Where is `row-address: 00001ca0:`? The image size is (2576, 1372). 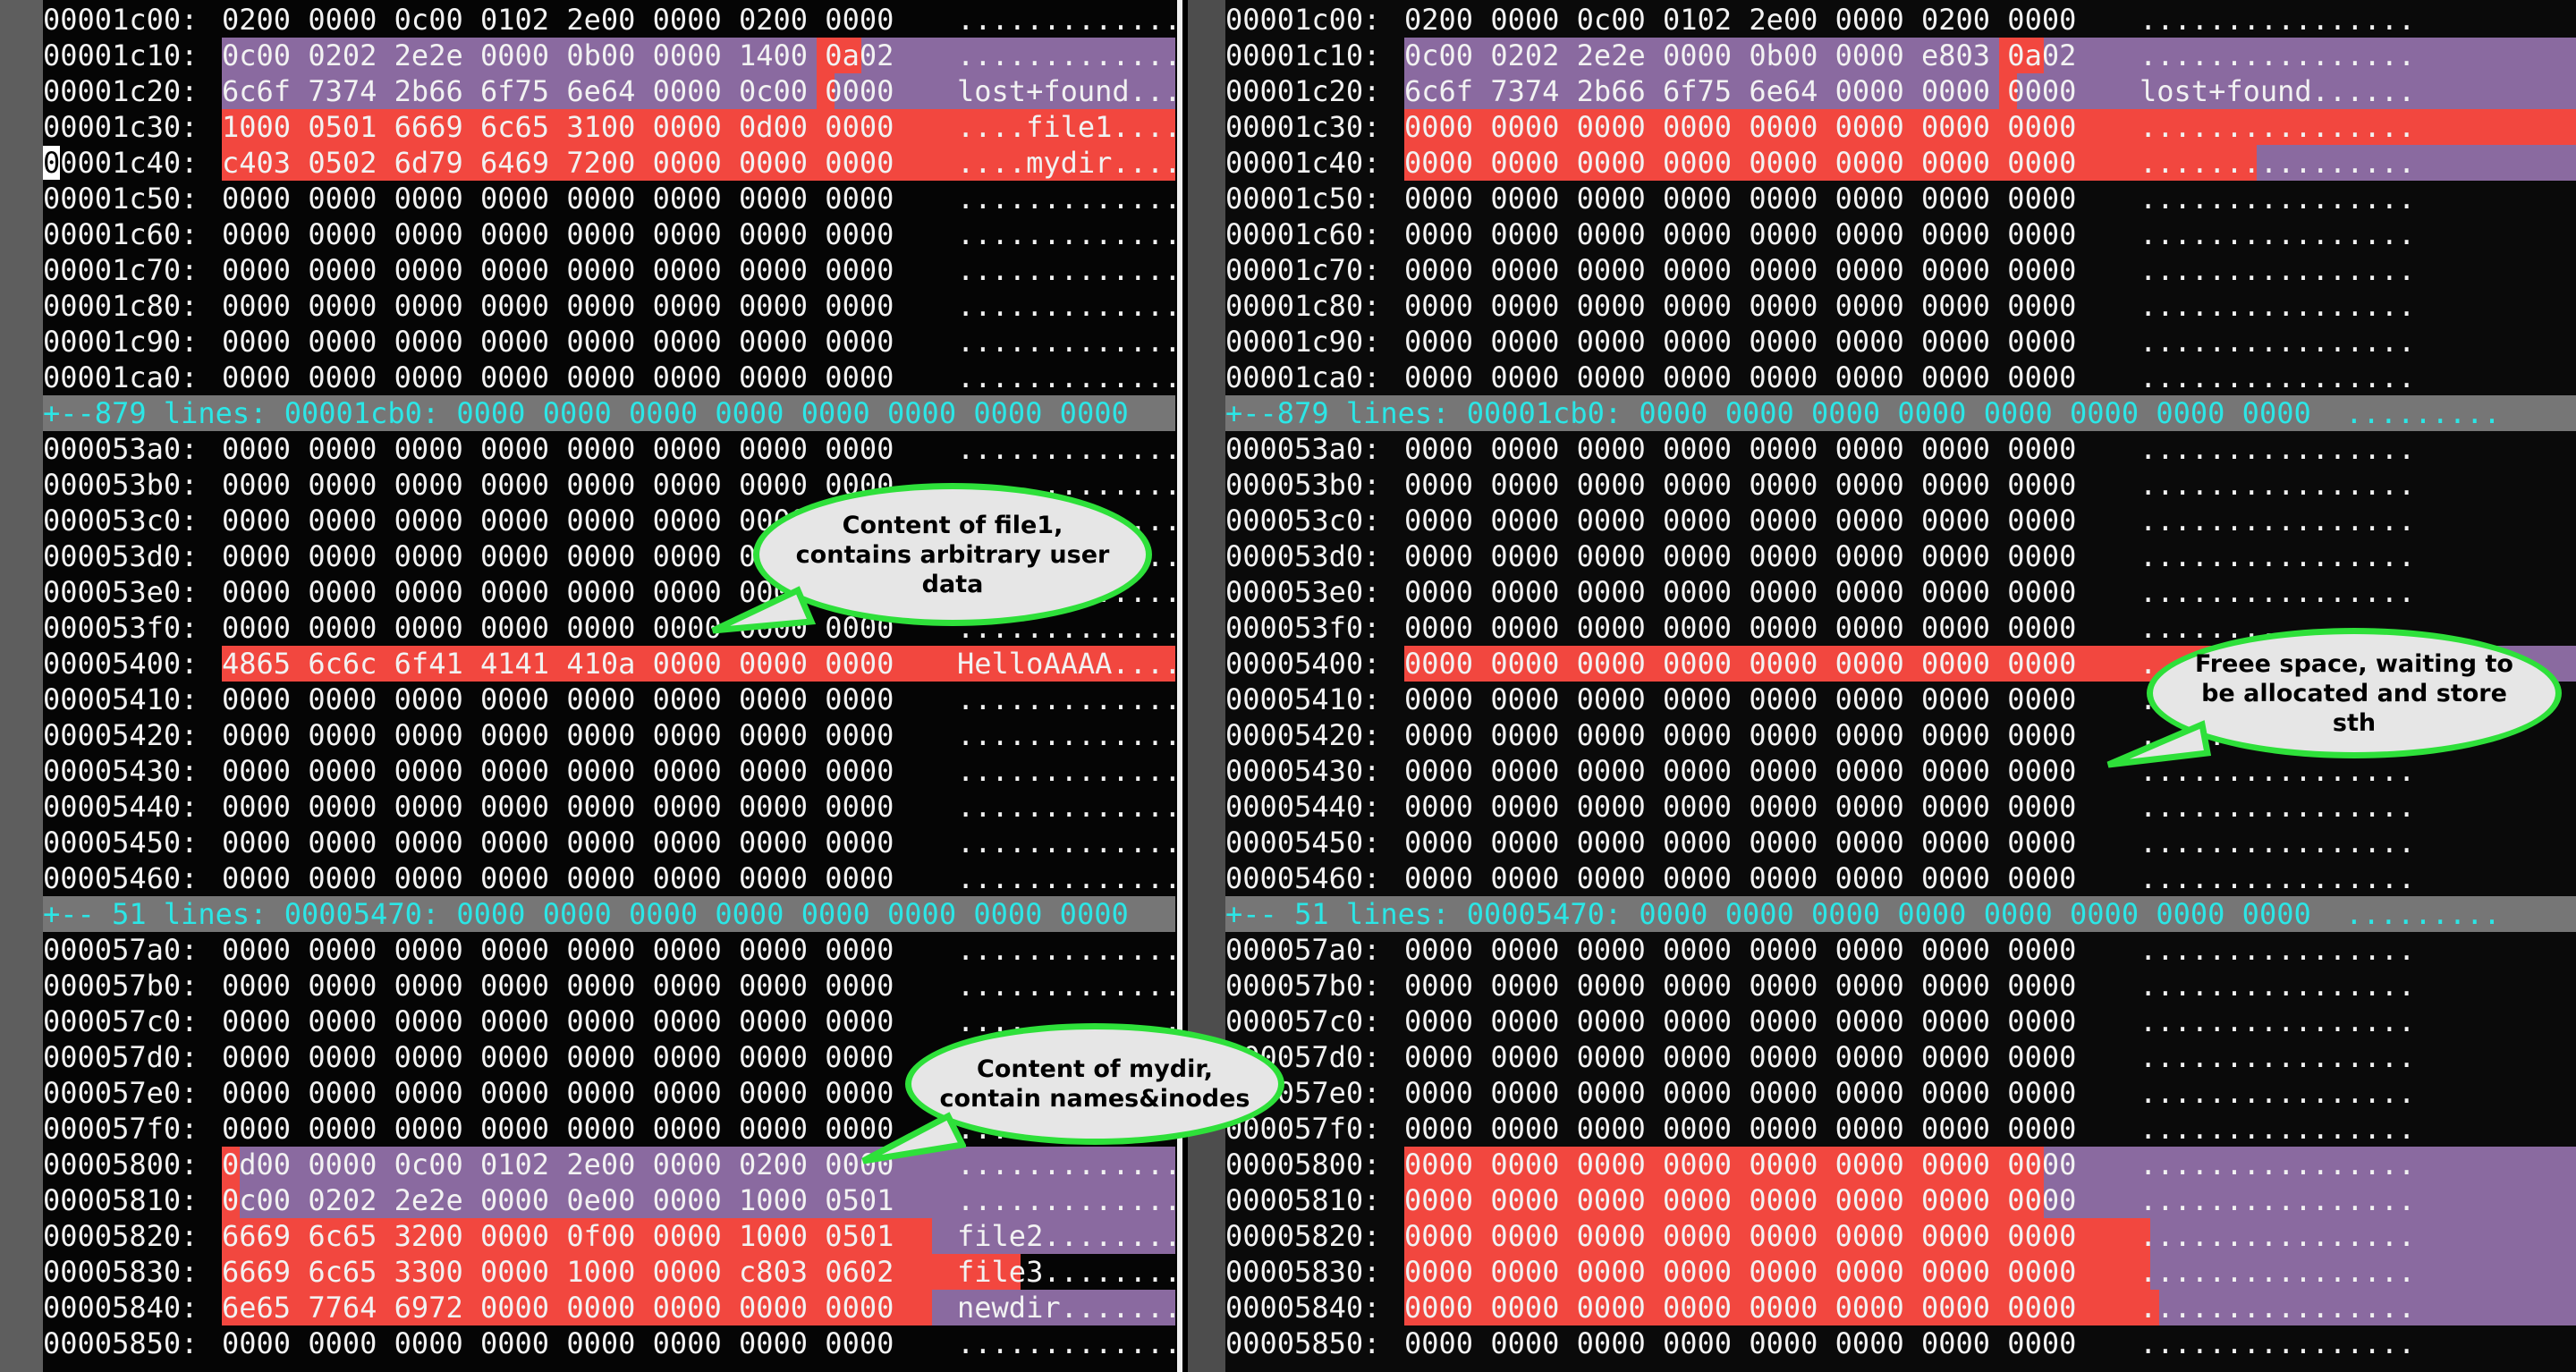
row-address: 00001ca0: is located at coordinates (121, 377).